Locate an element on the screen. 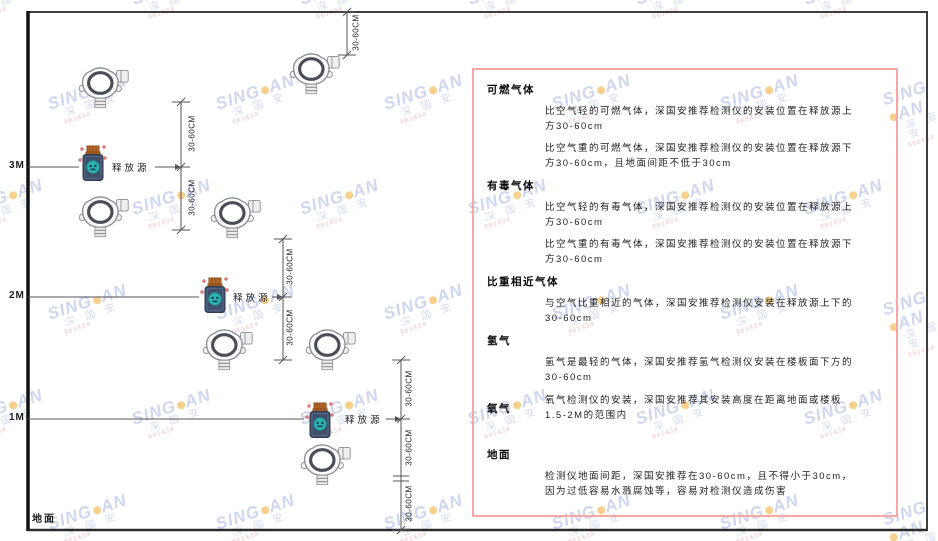 The height and width of the screenshot is (541, 938). section-paragraph: 比空气轻的可燃气体，深国安推荐检测仪的安装位置在释放源上方30-60cm is located at coordinates (699, 119).